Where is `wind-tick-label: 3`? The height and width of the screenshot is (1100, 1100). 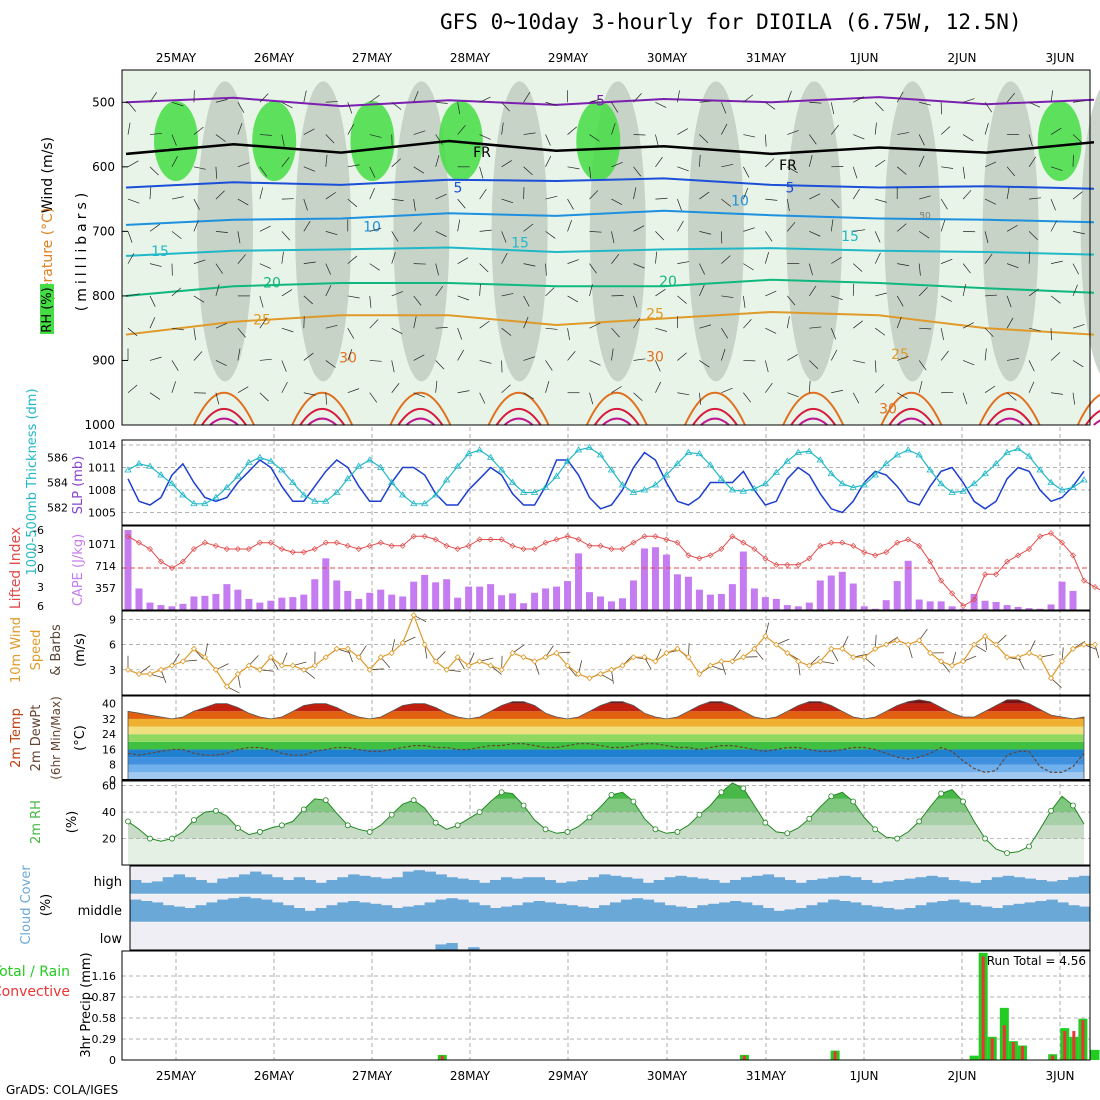
wind-tick-label: 3 is located at coordinates (112, 670).